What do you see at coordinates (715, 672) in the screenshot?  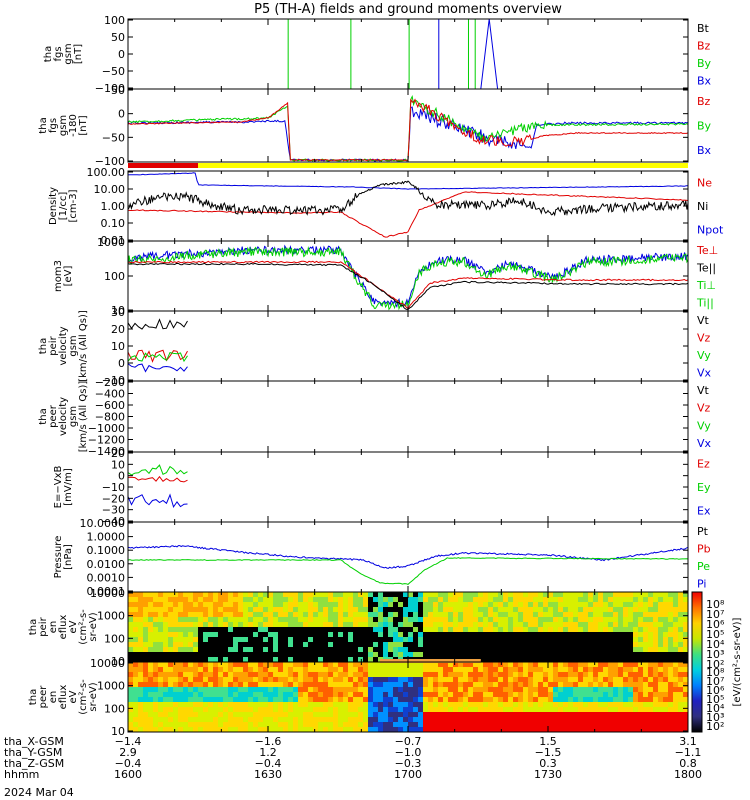 I see `colorbar-tick-label: 10⁸` at bounding box center [715, 672].